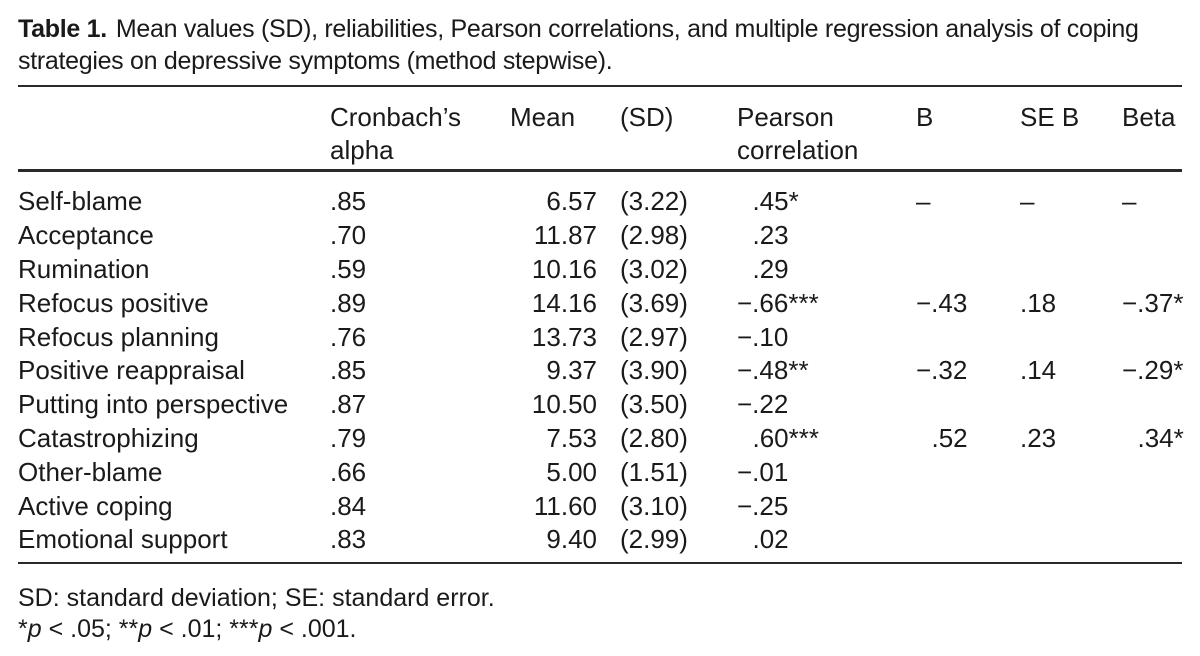 Image resolution: width=1200 pixels, height=656 pixels. What do you see at coordinates (348, 505) in the screenshot?
I see `cell-cronbach-alpha: .84` at bounding box center [348, 505].